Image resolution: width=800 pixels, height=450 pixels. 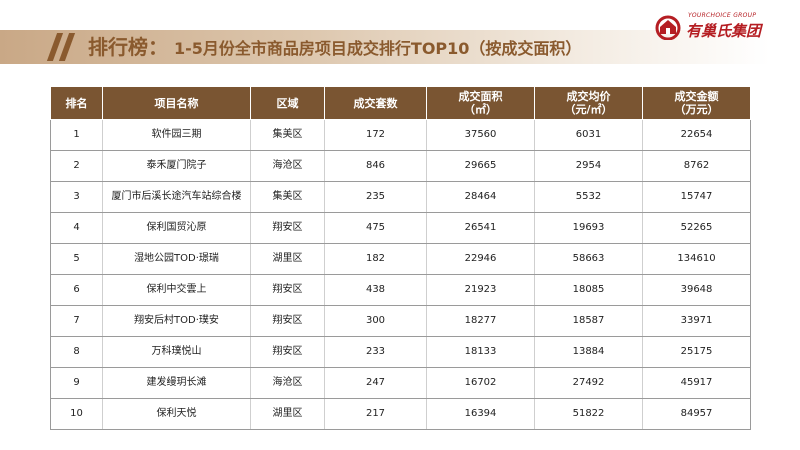 I want to click on logo-english-text: YOURCHOICE GROUP, so click(x=722, y=15).